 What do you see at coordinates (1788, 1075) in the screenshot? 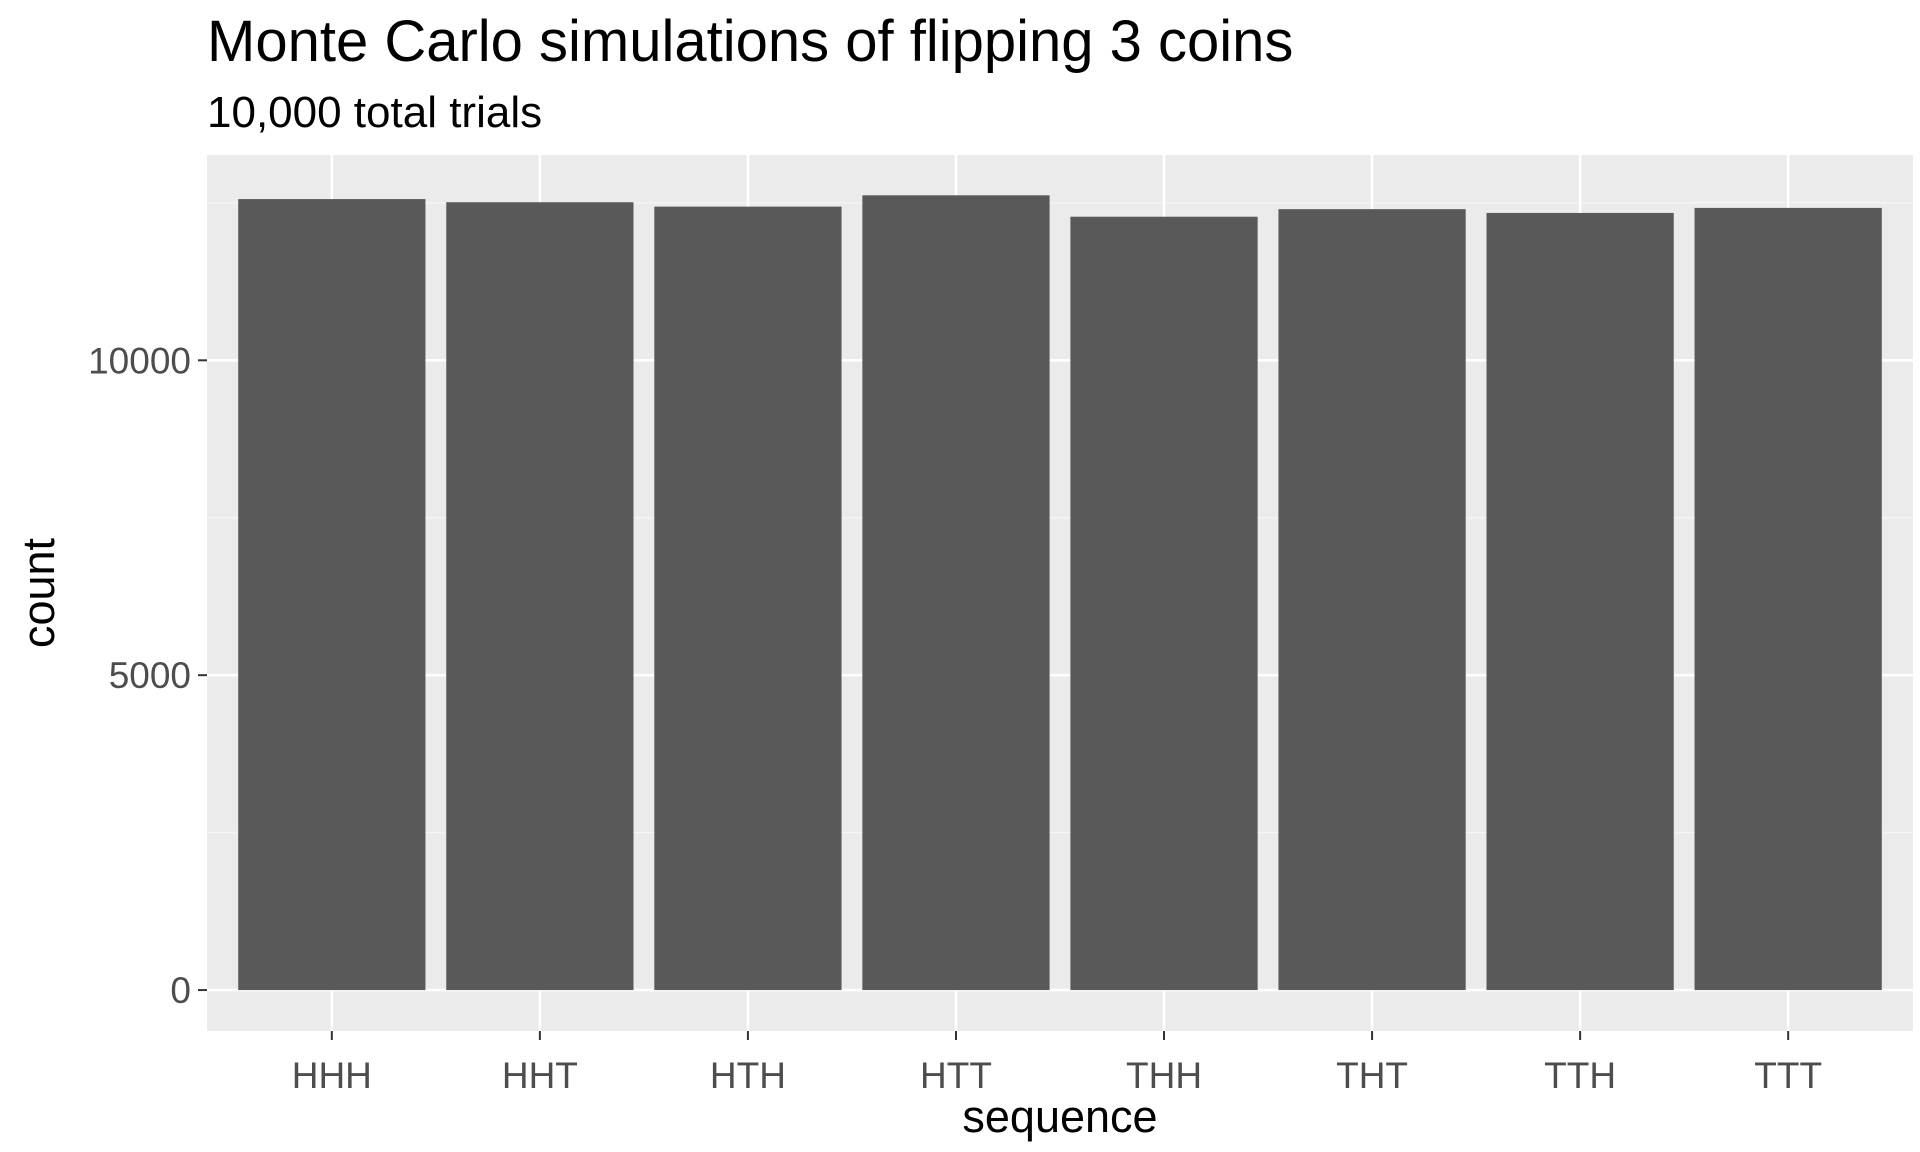
I see `x-tick-label: TTT` at bounding box center [1788, 1075].